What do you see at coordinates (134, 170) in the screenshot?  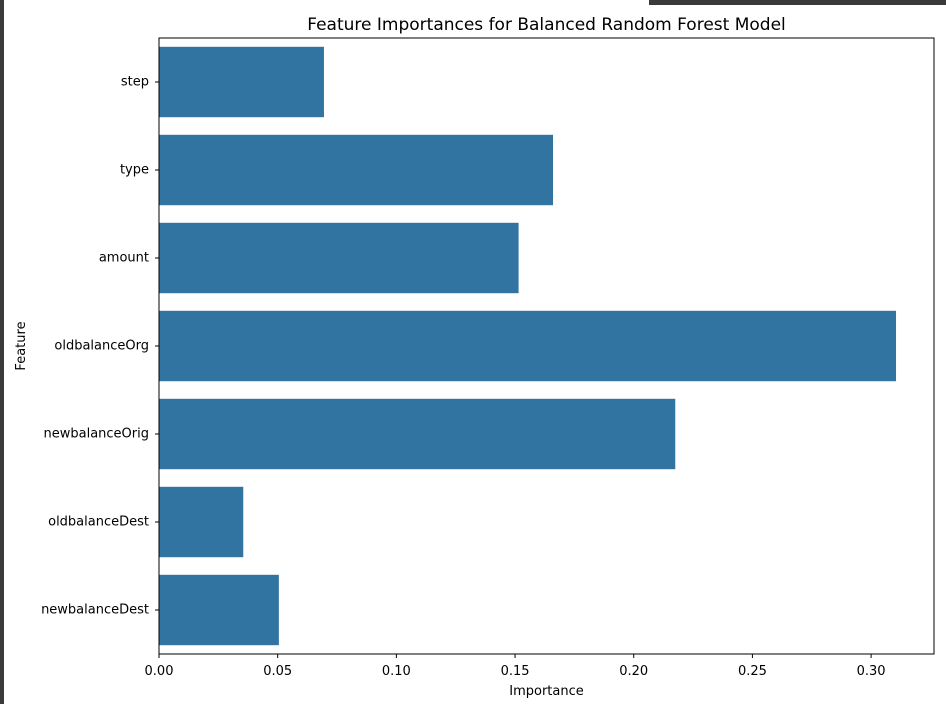 I see `y-tick-label-type: type` at bounding box center [134, 170].